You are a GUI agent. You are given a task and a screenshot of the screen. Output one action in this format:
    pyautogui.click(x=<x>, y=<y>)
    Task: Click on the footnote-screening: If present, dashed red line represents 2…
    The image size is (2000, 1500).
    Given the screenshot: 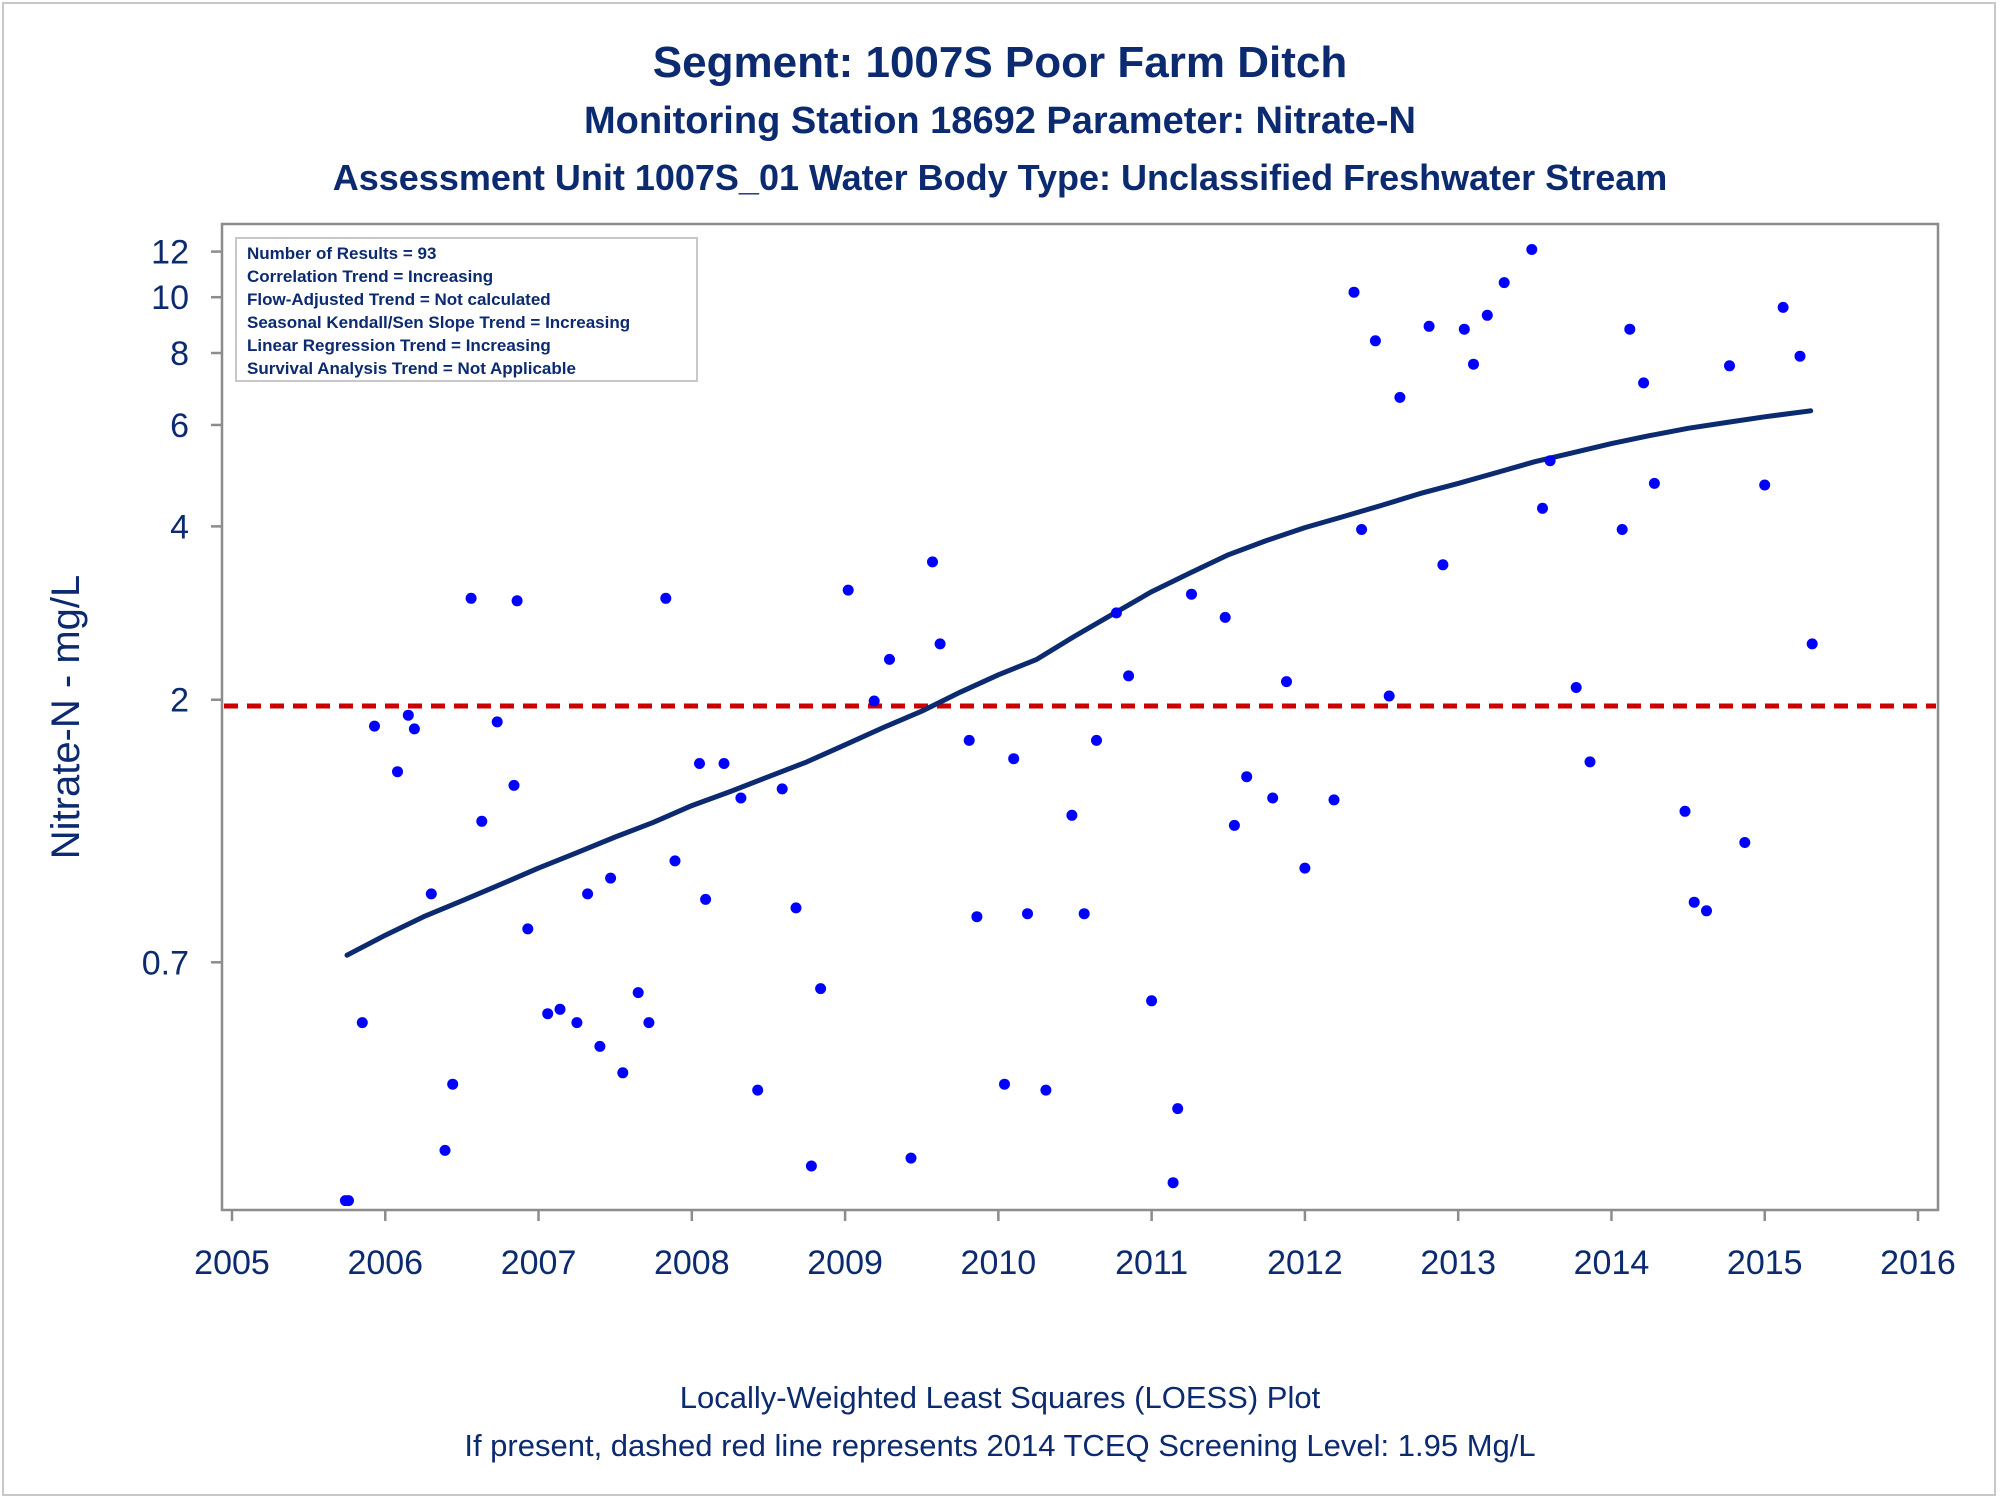 What is the action you would take?
    pyautogui.click(x=1000, y=1445)
    